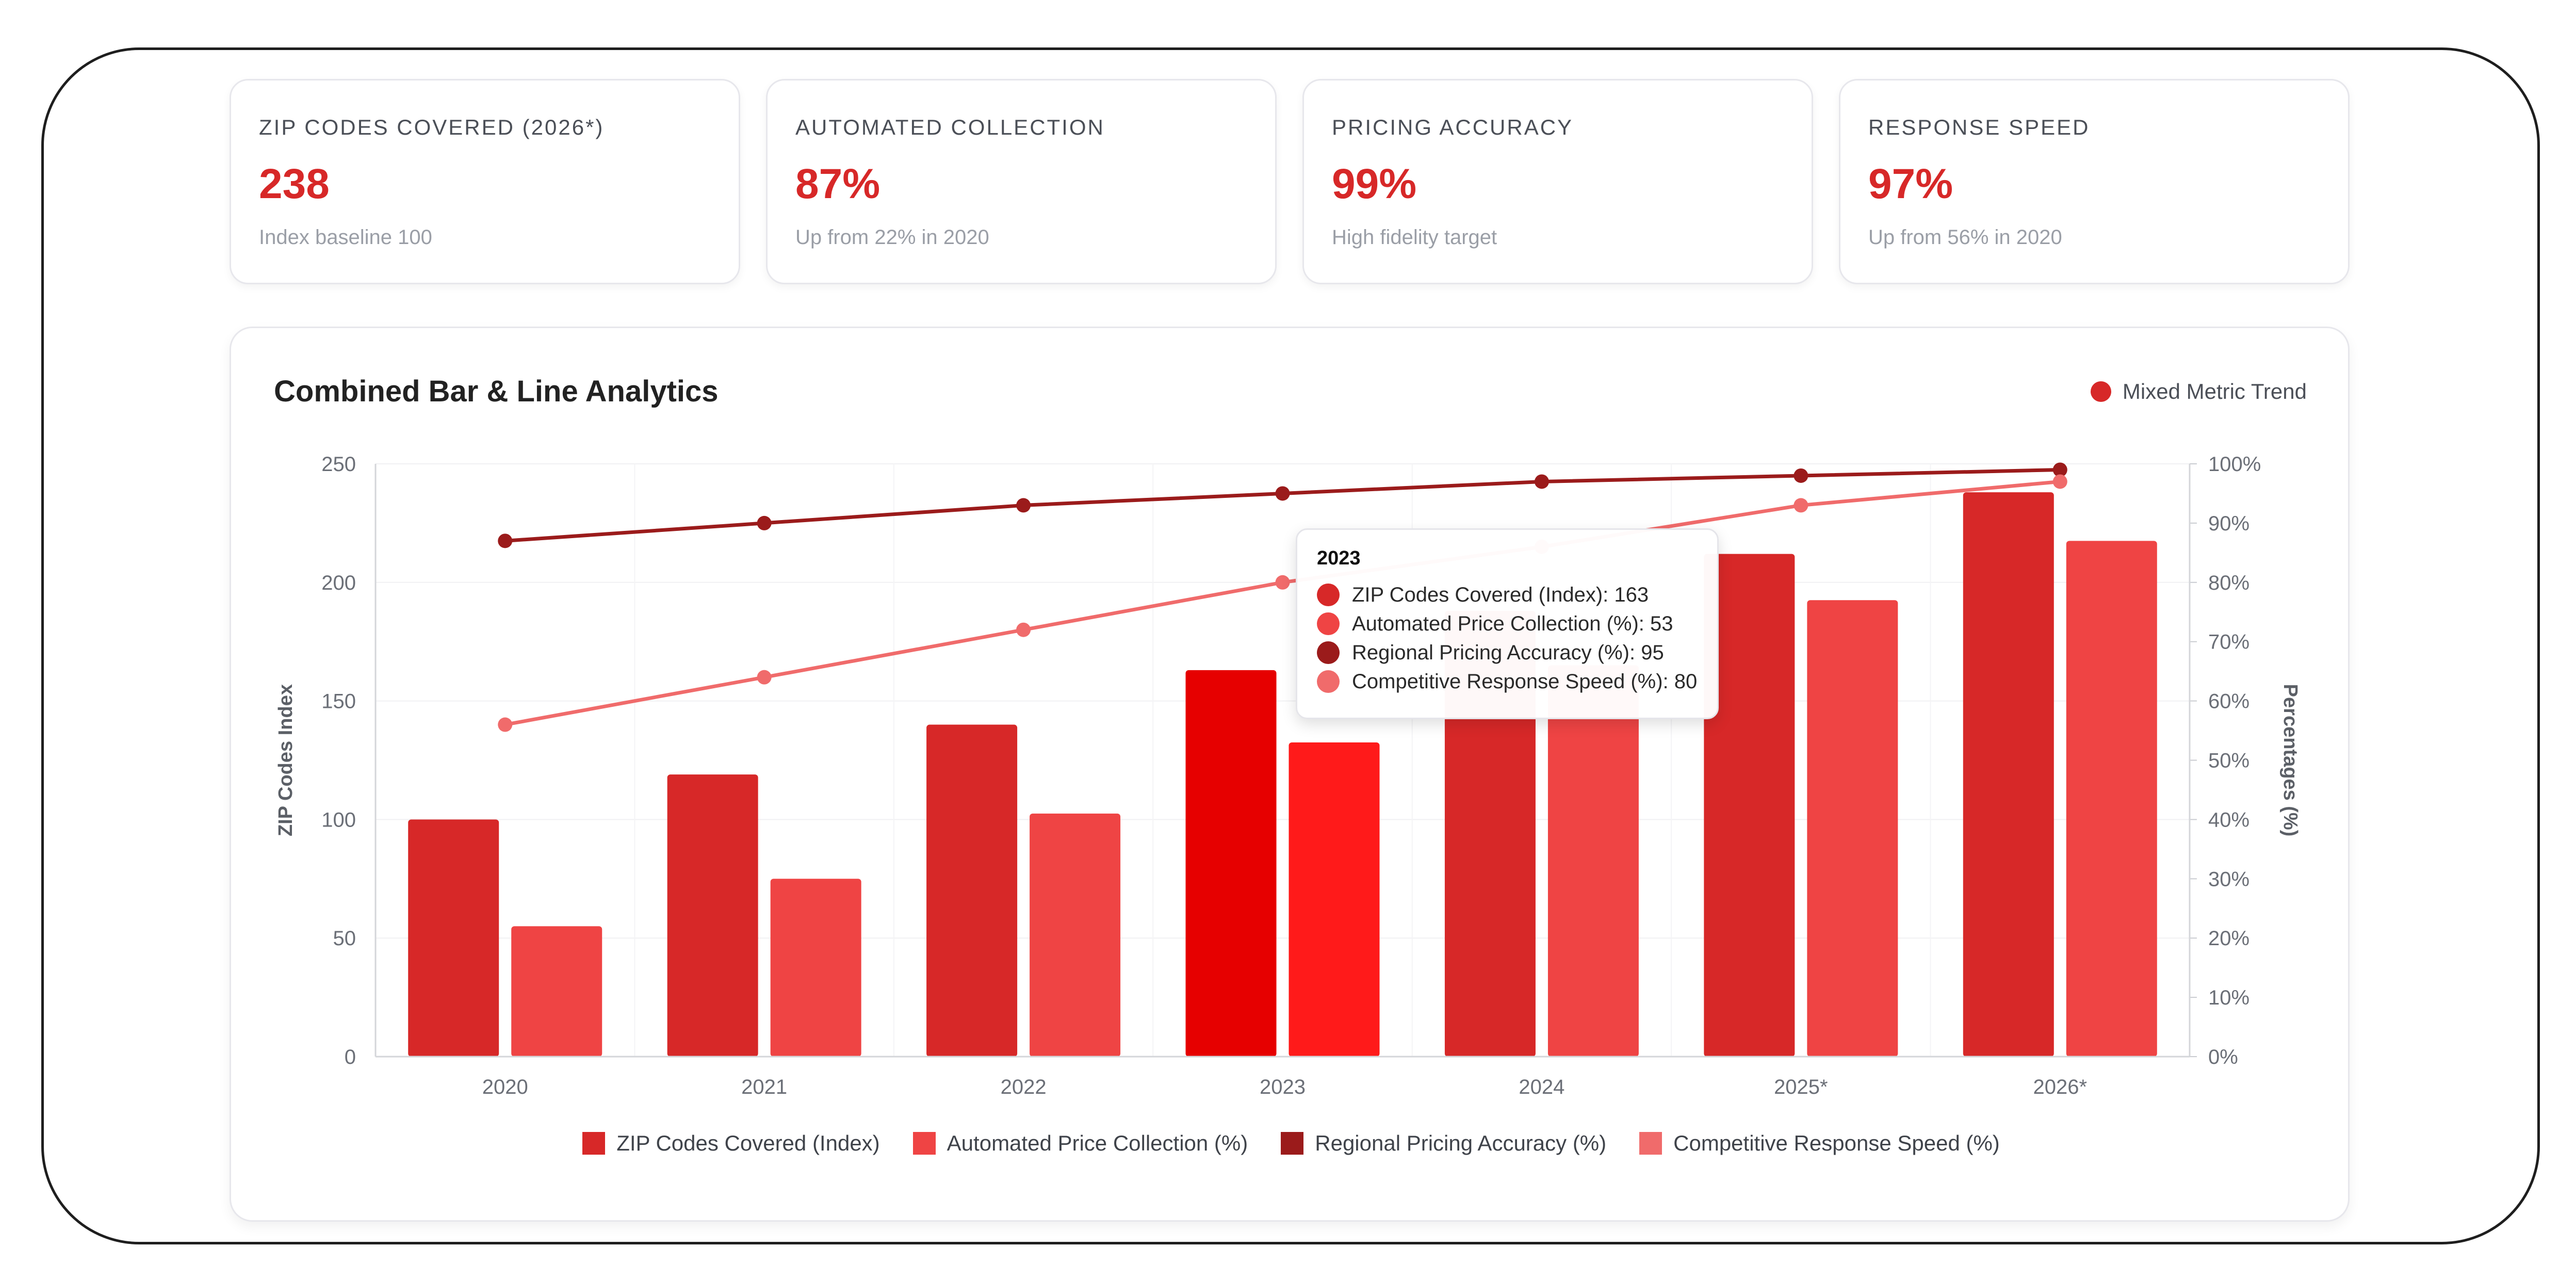 This screenshot has height=1279, width=2576. Describe the element at coordinates (505, 1087) in the screenshot. I see `x-tick-label: 2020` at that location.